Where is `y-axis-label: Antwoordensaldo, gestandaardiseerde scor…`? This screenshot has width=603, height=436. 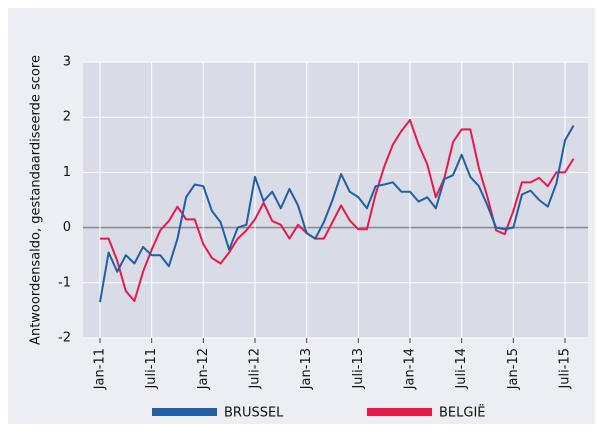 y-axis-label: Antwoordensaldo, gestandaardiseerde scor… is located at coordinates (36, 200).